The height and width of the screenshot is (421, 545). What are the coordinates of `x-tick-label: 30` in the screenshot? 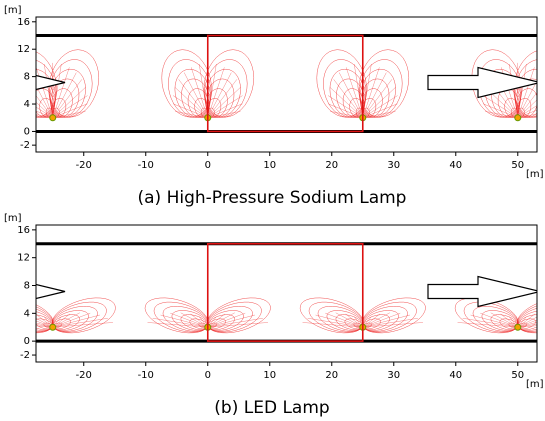 It's located at (393, 375).